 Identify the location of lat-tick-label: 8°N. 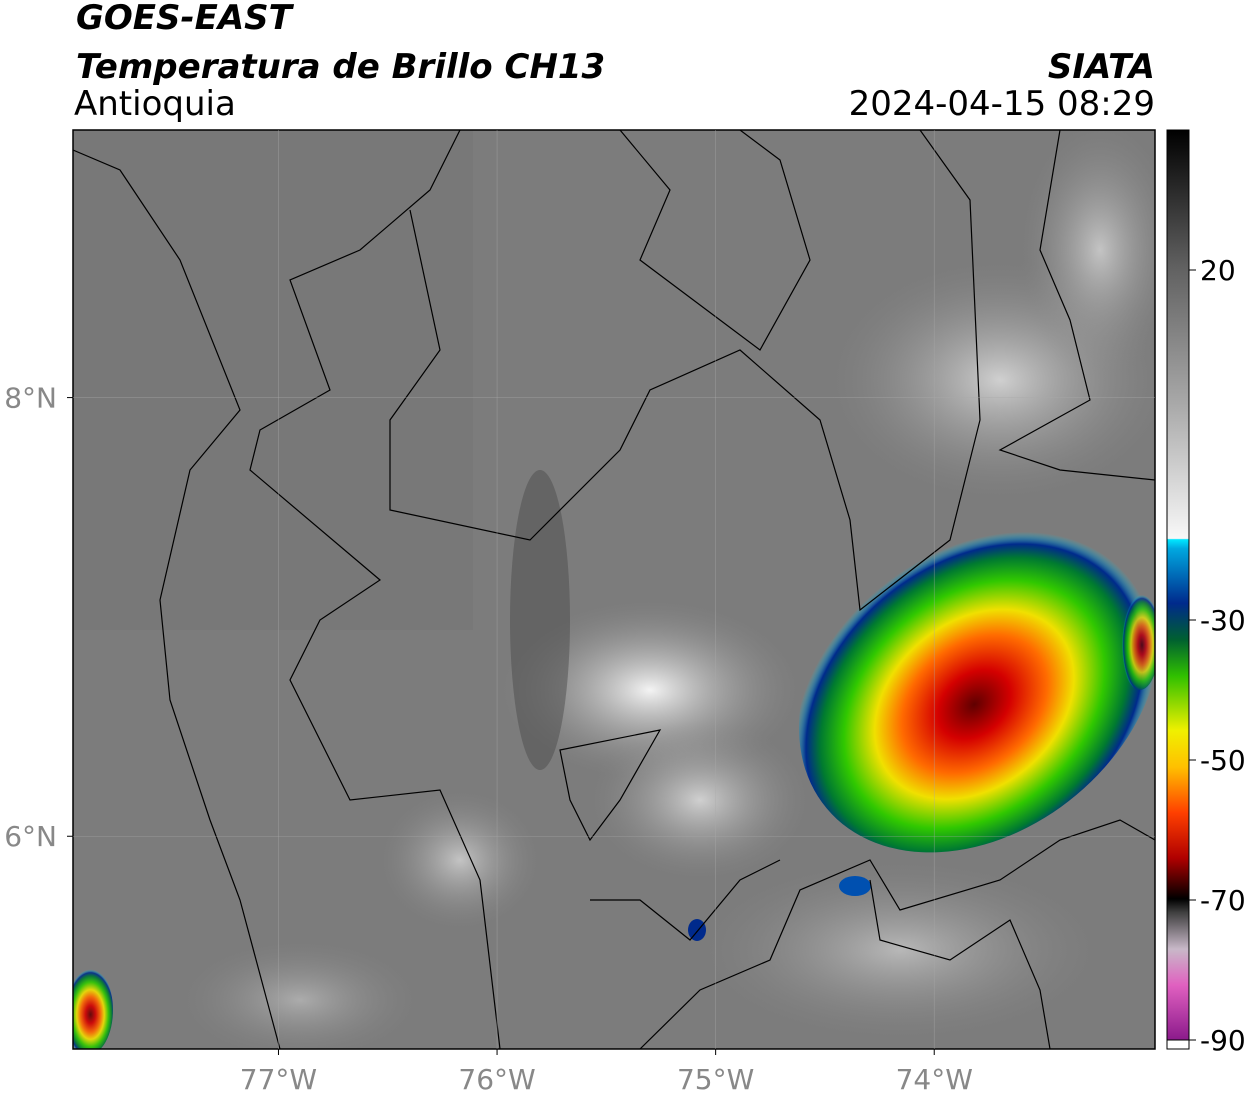
(30, 398).